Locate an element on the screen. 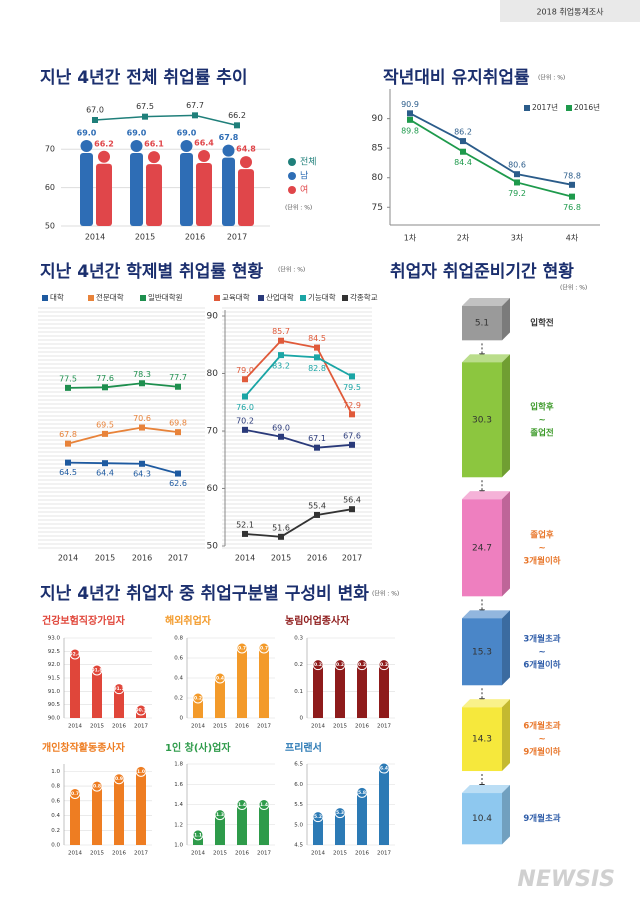 Image resolution: width=640 pixels, height=905 pixels. y-tick-label: 0.2 is located at coordinates (178, 699).